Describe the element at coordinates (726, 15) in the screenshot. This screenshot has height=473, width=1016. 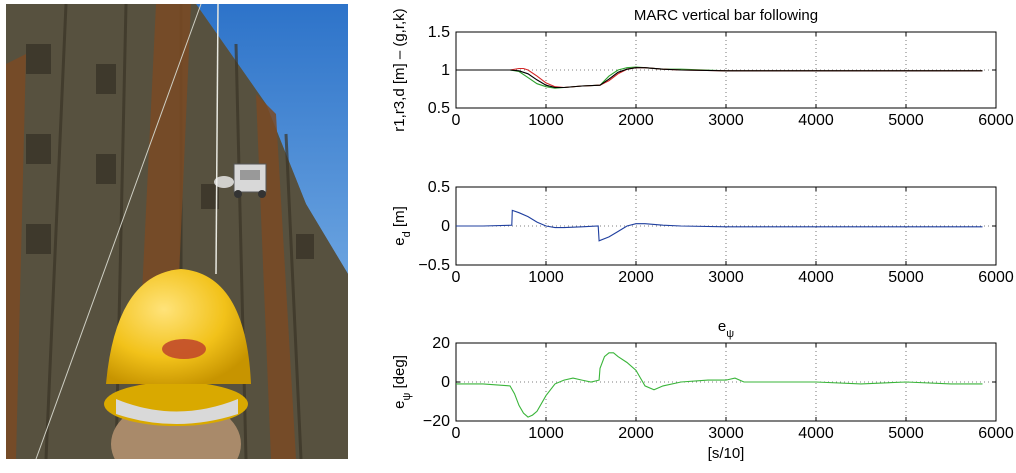
I see `chart-title: MARC vertical bar following` at that location.